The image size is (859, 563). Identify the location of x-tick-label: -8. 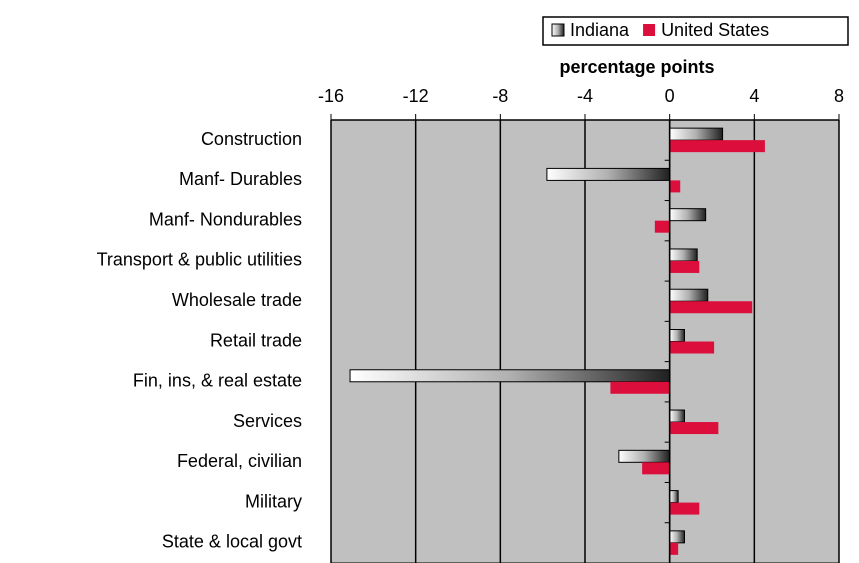
(500, 96).